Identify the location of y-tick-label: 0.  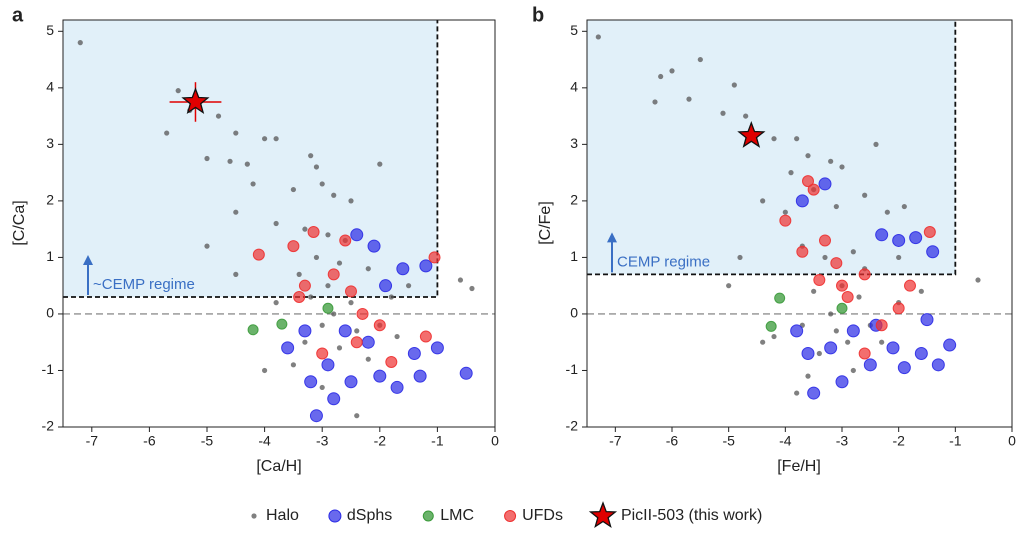
(50, 313).